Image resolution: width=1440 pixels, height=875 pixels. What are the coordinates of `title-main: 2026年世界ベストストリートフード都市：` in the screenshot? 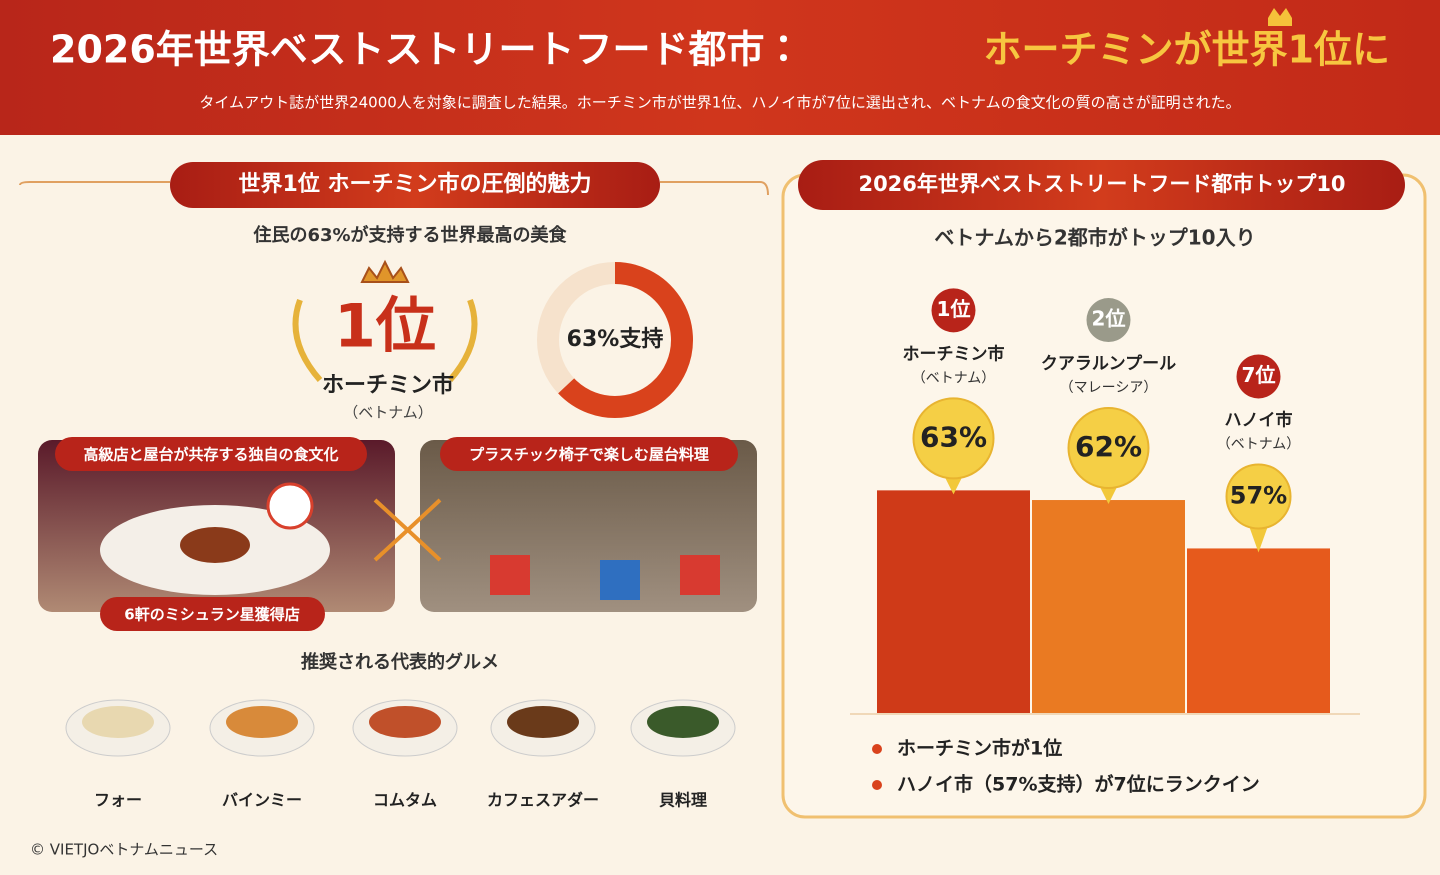 It's located at (426, 50).